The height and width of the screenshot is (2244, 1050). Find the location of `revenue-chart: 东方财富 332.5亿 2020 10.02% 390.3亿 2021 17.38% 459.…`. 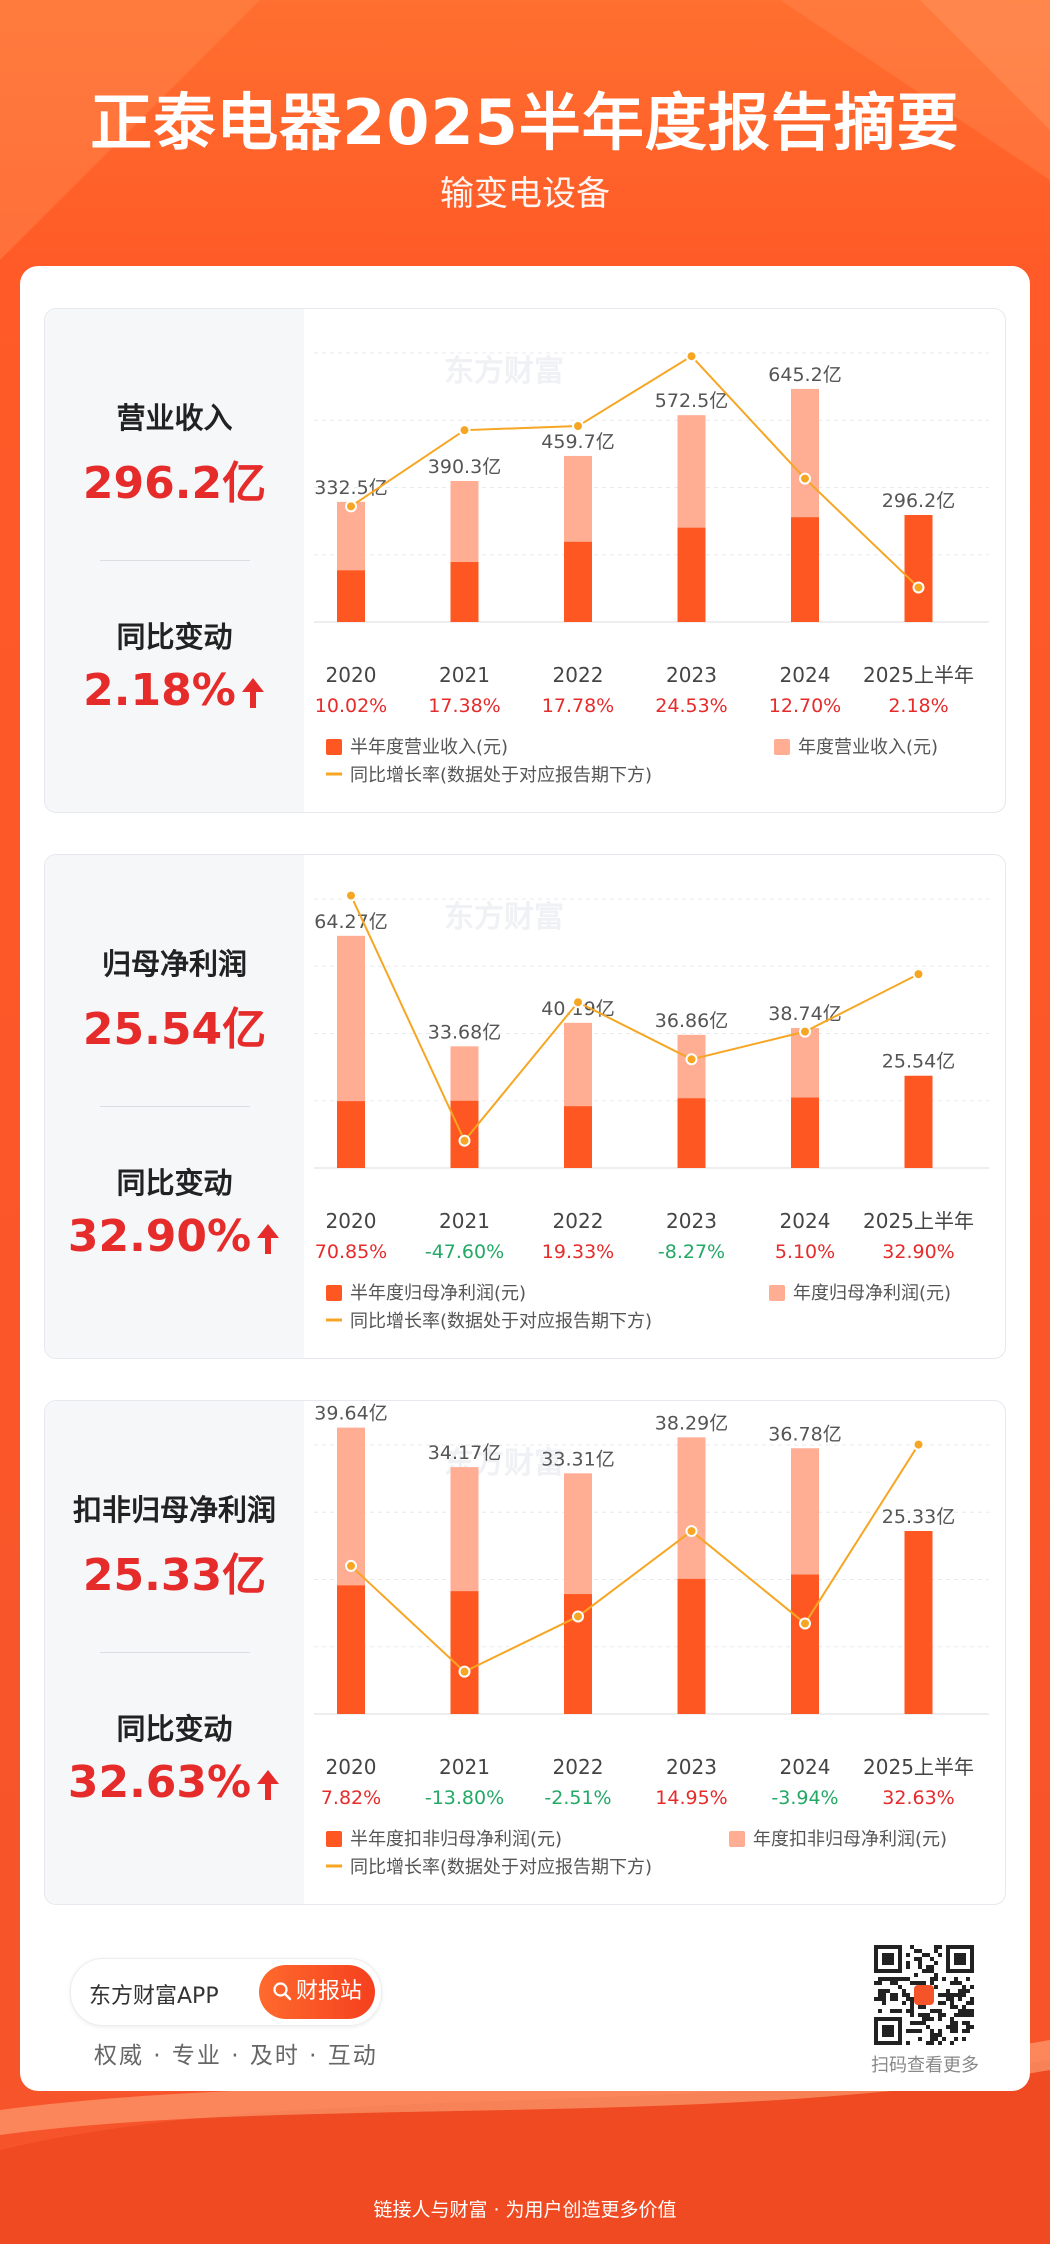

revenue-chart: 东方财富 332.5亿 2020 10.02% 390.3亿 2021 17.38% 459.… is located at coordinates (651, 568).